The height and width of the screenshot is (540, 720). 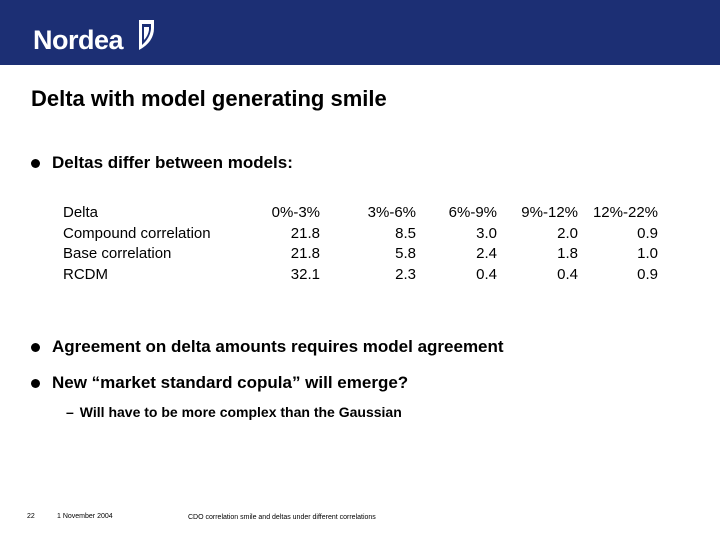 I want to click on row-label: Compound correlation, so click(x=137, y=233).